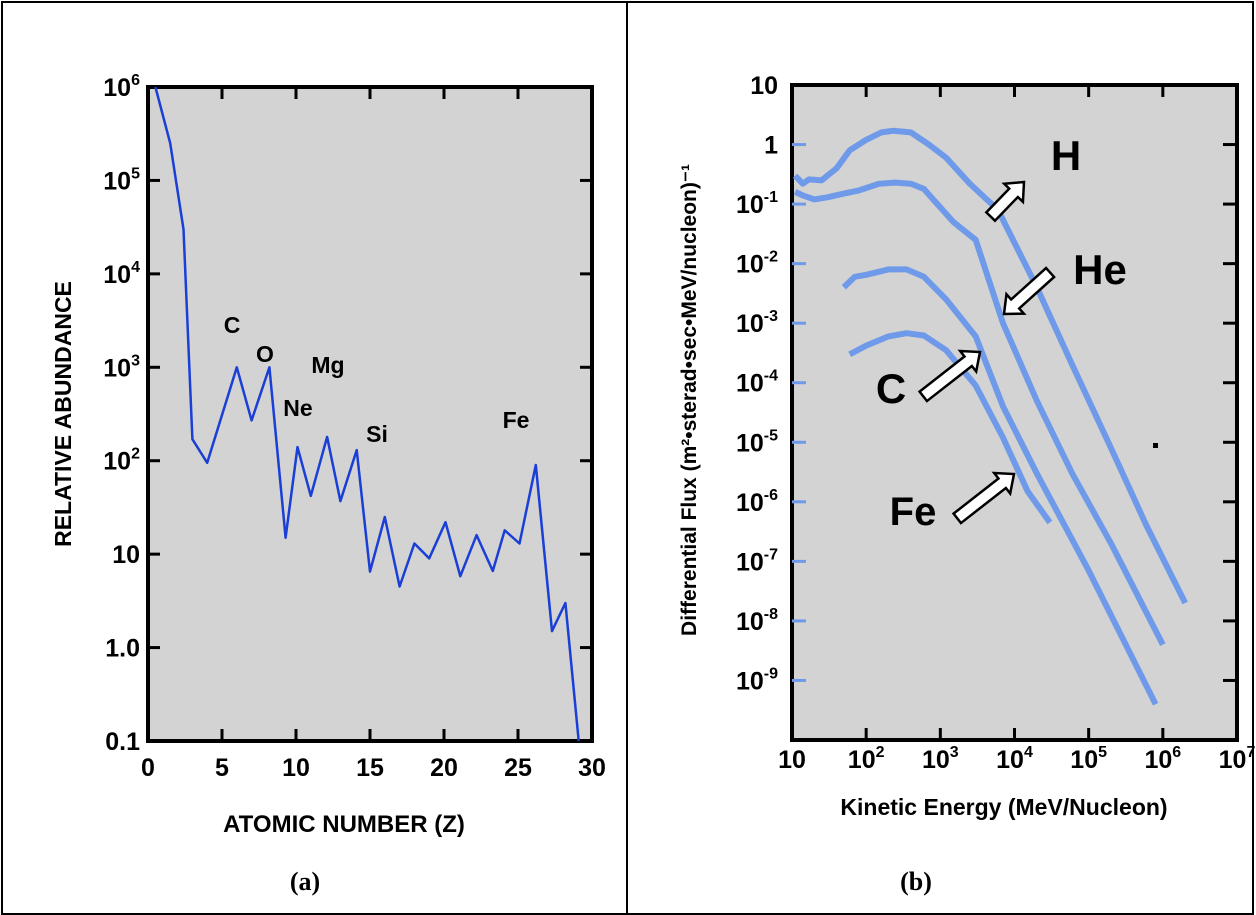 The image size is (1256, 915). I want to click on panel-b-x-tick-label: 10³, so click(940, 759).